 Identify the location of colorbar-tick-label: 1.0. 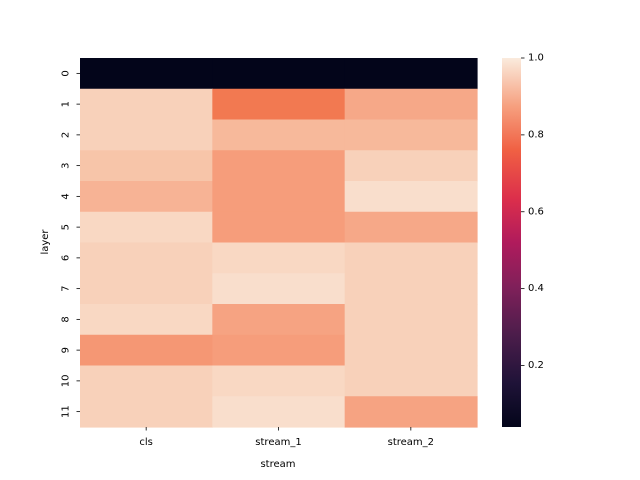
(536, 58).